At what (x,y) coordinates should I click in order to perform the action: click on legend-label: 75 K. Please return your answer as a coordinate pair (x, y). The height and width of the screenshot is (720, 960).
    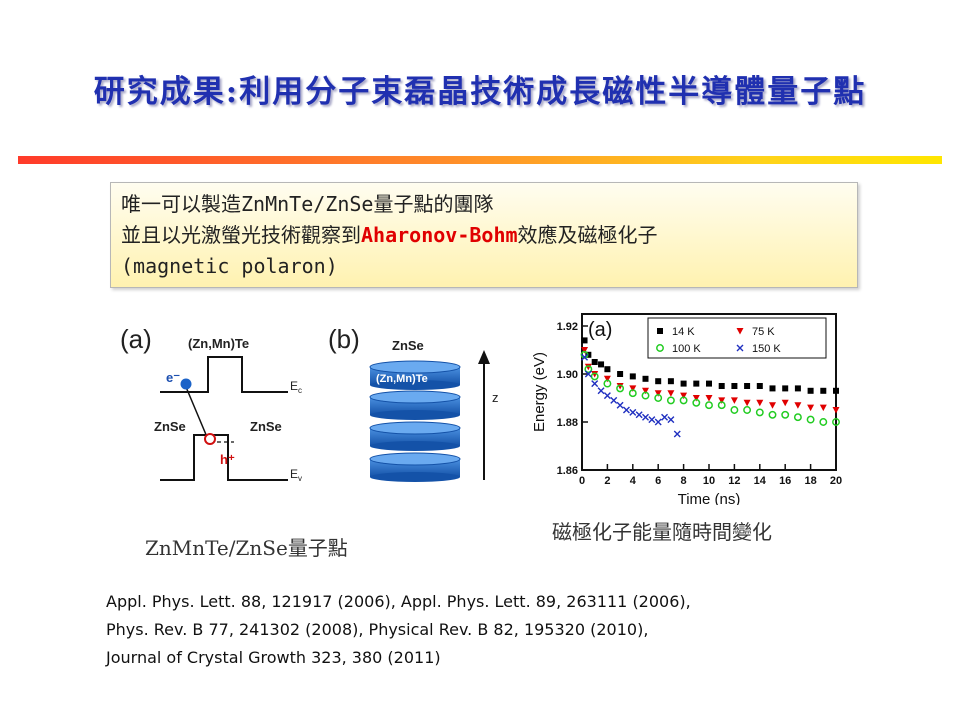
    Looking at the image, I should click on (763, 332).